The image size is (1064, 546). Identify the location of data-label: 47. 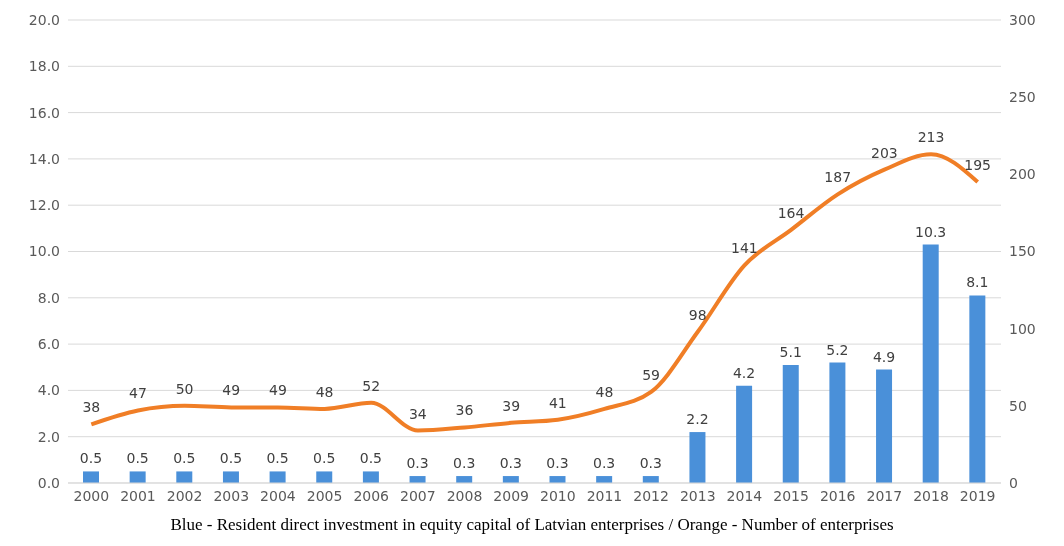
(138, 393).